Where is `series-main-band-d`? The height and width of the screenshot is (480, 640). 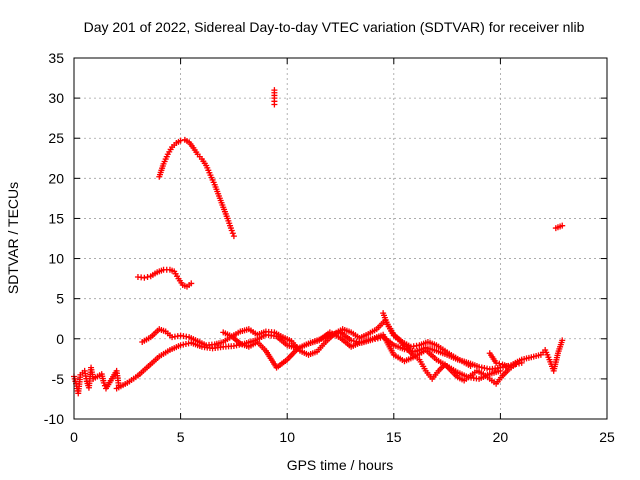 series-main-band-d is located at coordinates (449, 348).